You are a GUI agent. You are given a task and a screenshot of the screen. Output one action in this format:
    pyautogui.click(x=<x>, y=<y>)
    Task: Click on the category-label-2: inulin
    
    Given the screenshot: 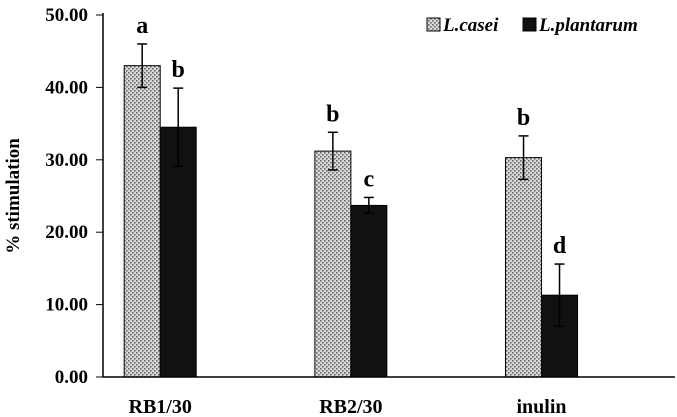 What is the action you would take?
    pyautogui.click(x=542, y=406)
    